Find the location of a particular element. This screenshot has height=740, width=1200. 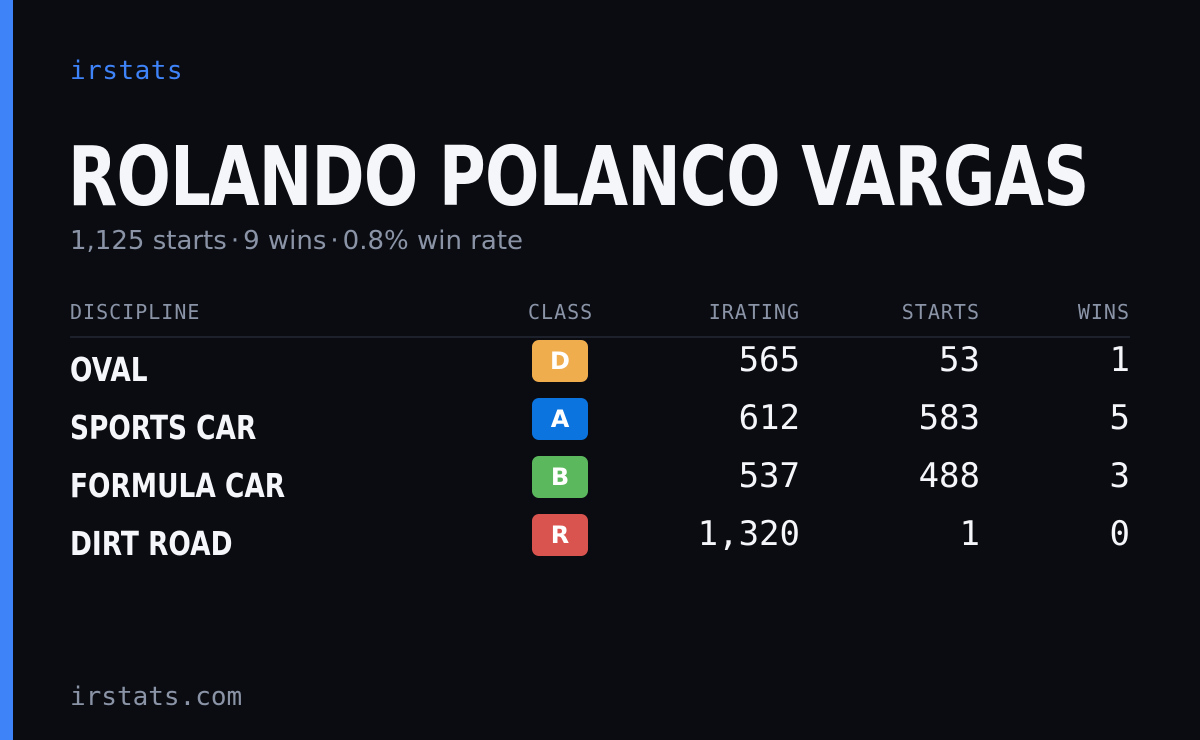

row-starts: 53 is located at coordinates (959, 360).